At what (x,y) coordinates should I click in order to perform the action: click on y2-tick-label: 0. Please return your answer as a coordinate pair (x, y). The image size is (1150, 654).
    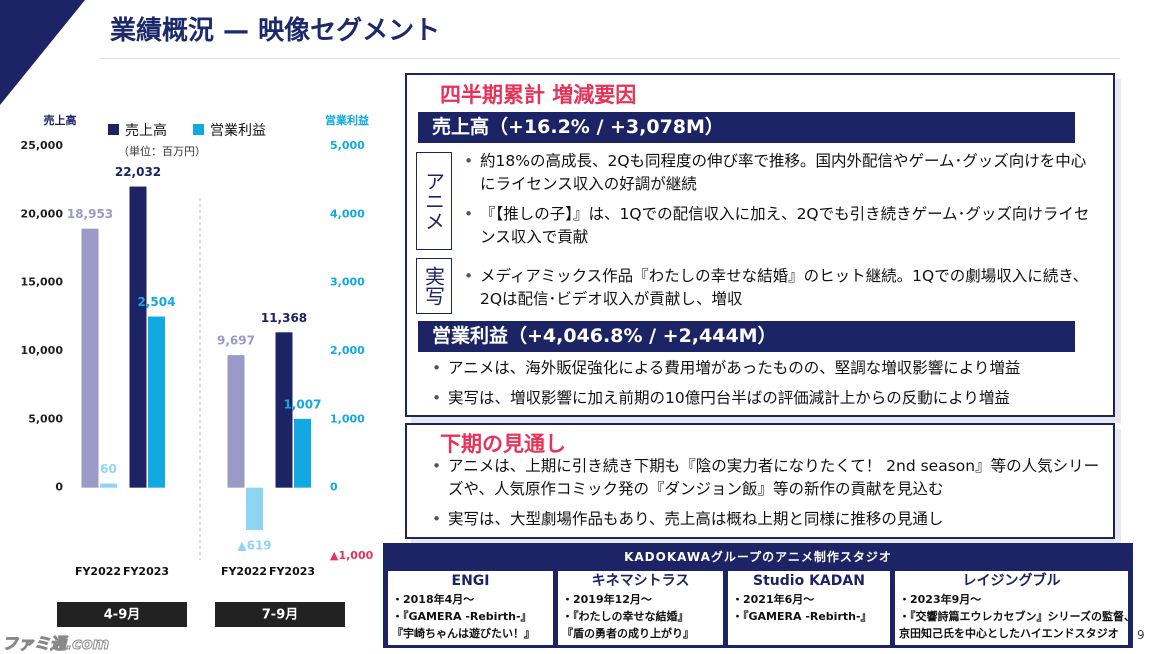
    Looking at the image, I should click on (334, 487).